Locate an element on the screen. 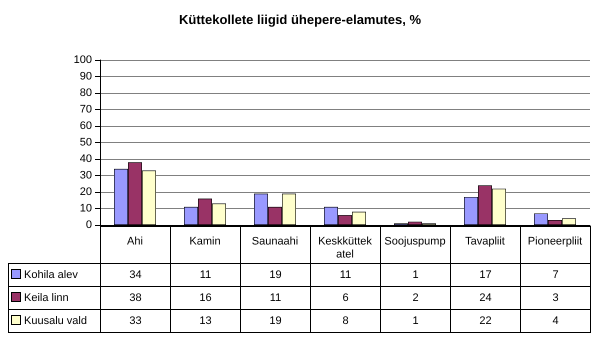 Image resolution: width=600 pixels, height=338 pixels. data-label: 17 is located at coordinates (485, 275).